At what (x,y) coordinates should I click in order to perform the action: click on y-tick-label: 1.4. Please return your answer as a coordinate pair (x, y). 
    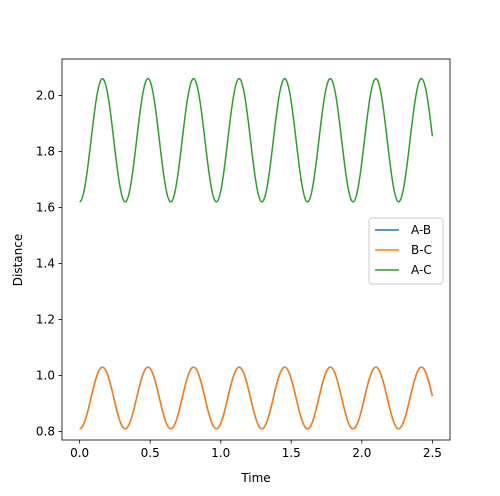
    Looking at the image, I should click on (45, 264).